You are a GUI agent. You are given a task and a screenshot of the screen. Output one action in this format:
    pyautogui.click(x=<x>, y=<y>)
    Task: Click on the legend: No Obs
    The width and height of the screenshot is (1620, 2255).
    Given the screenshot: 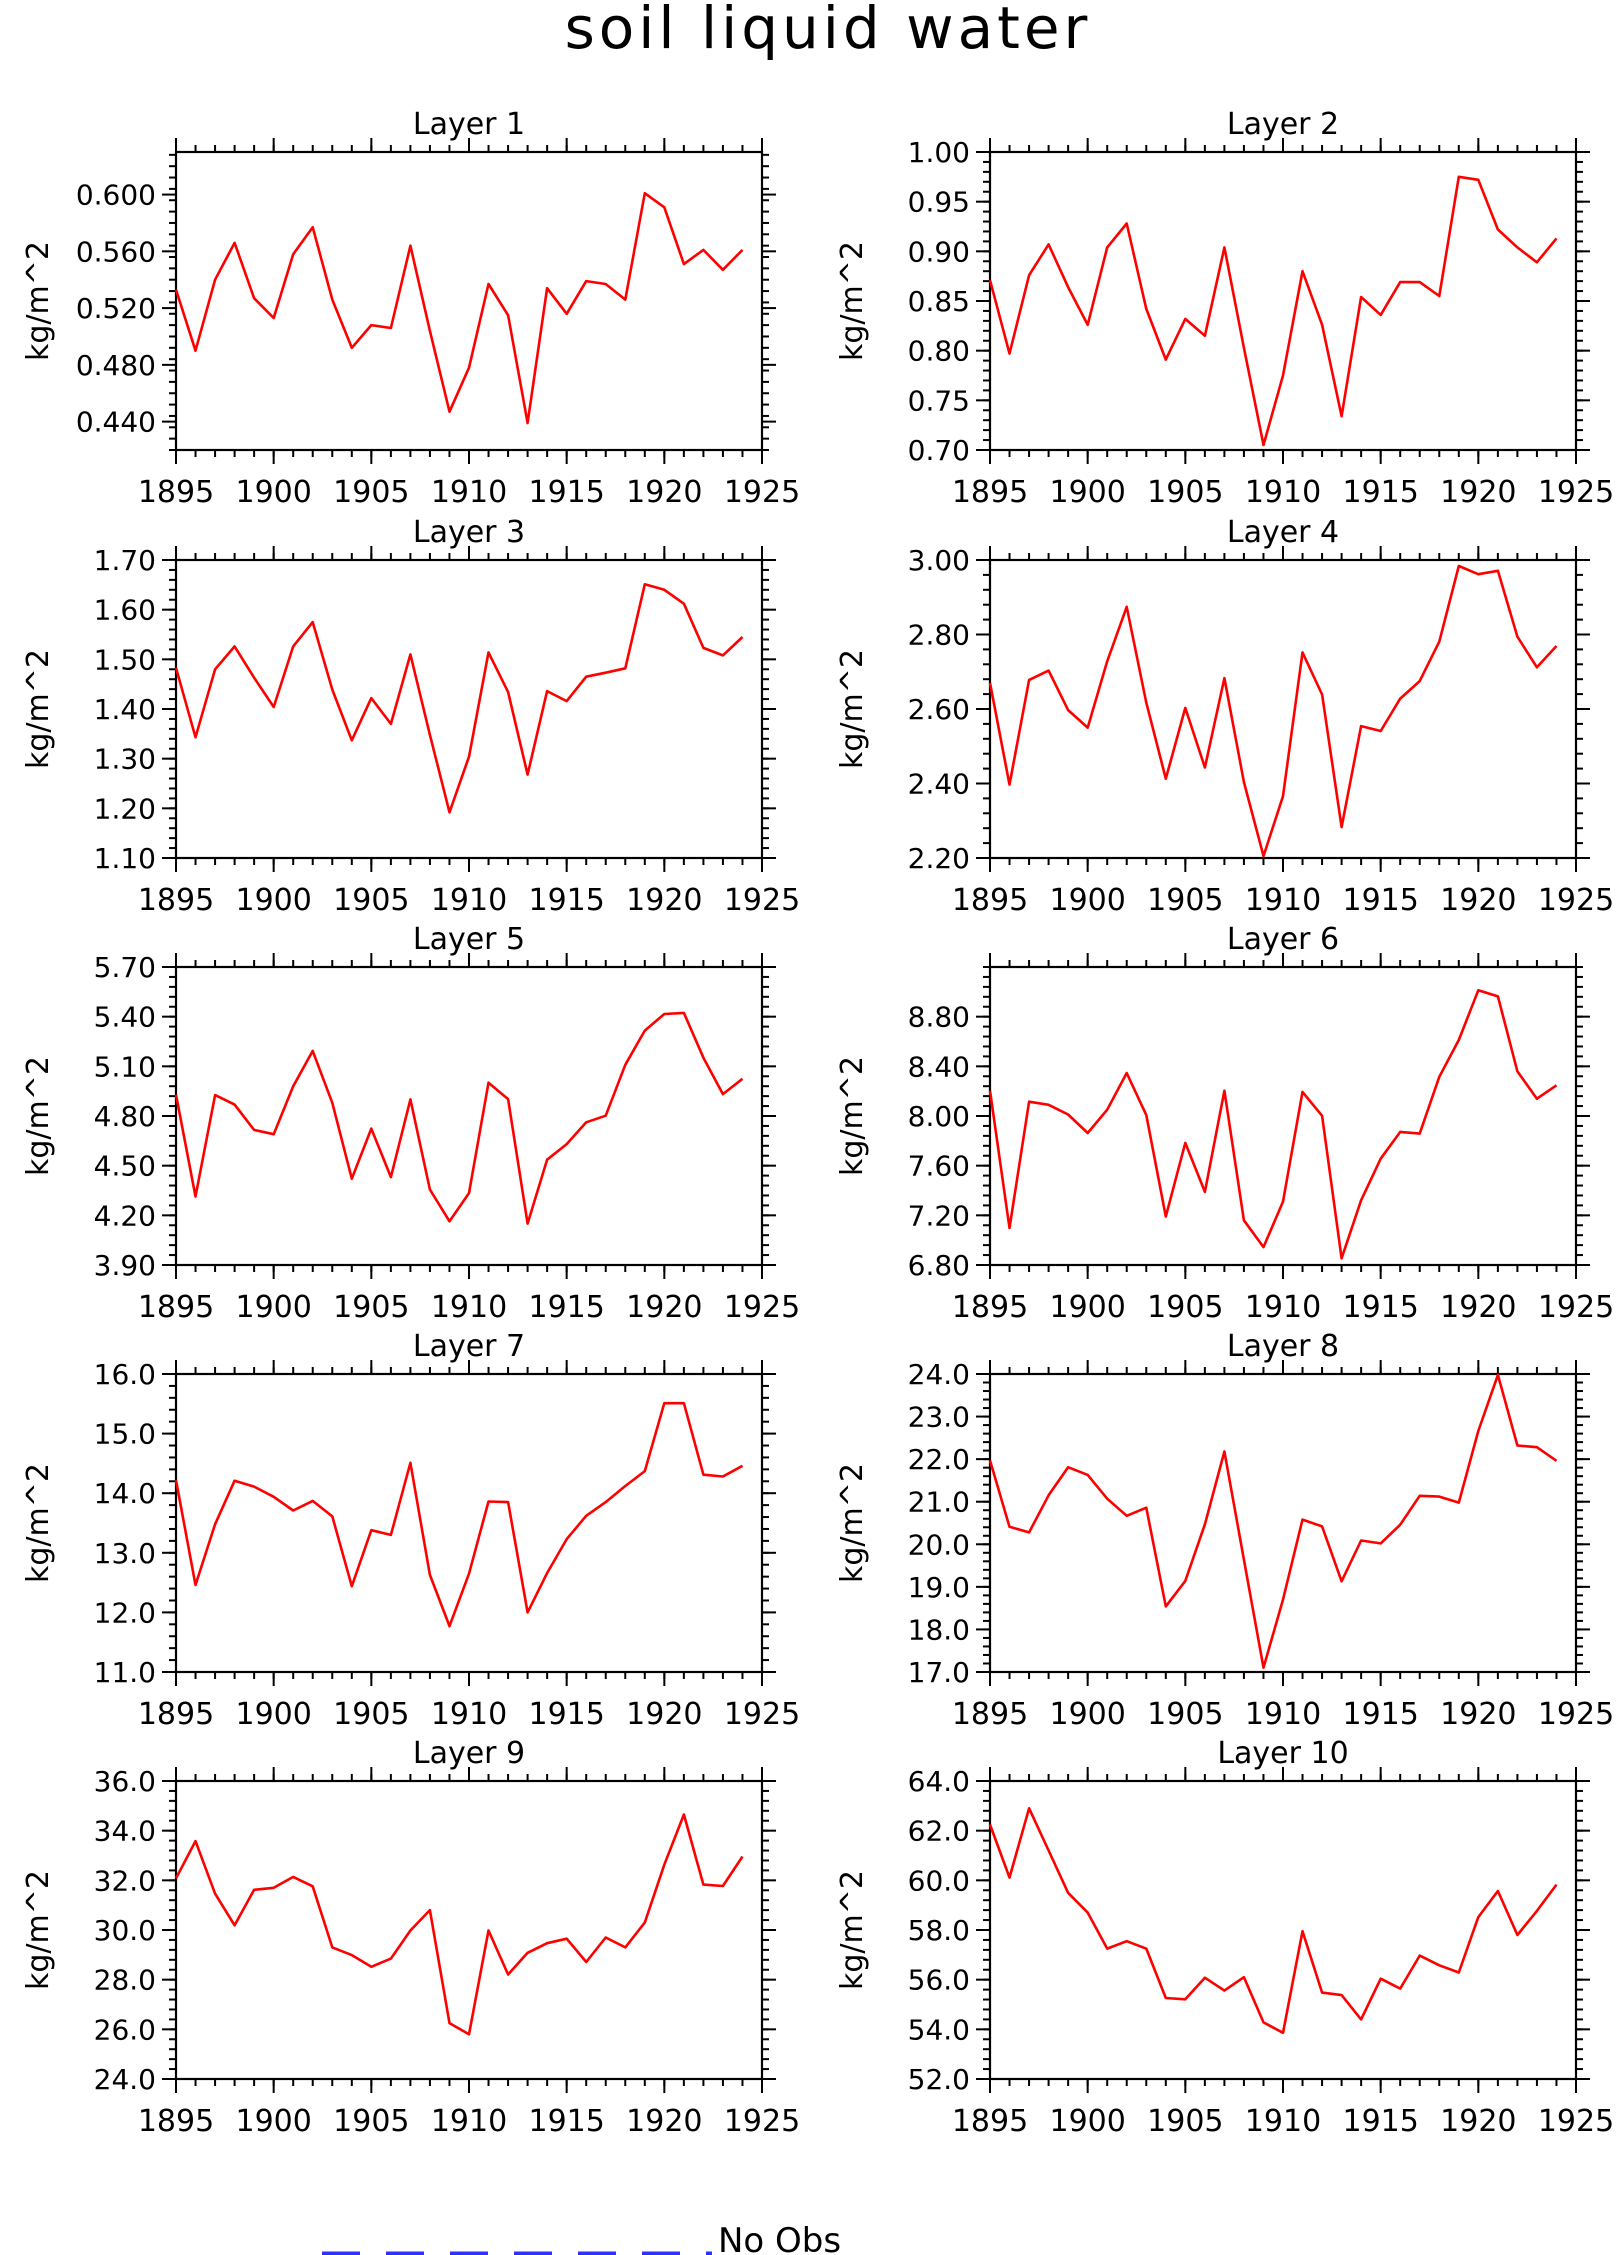 What is the action you would take?
    pyautogui.click(x=581, y=2238)
    